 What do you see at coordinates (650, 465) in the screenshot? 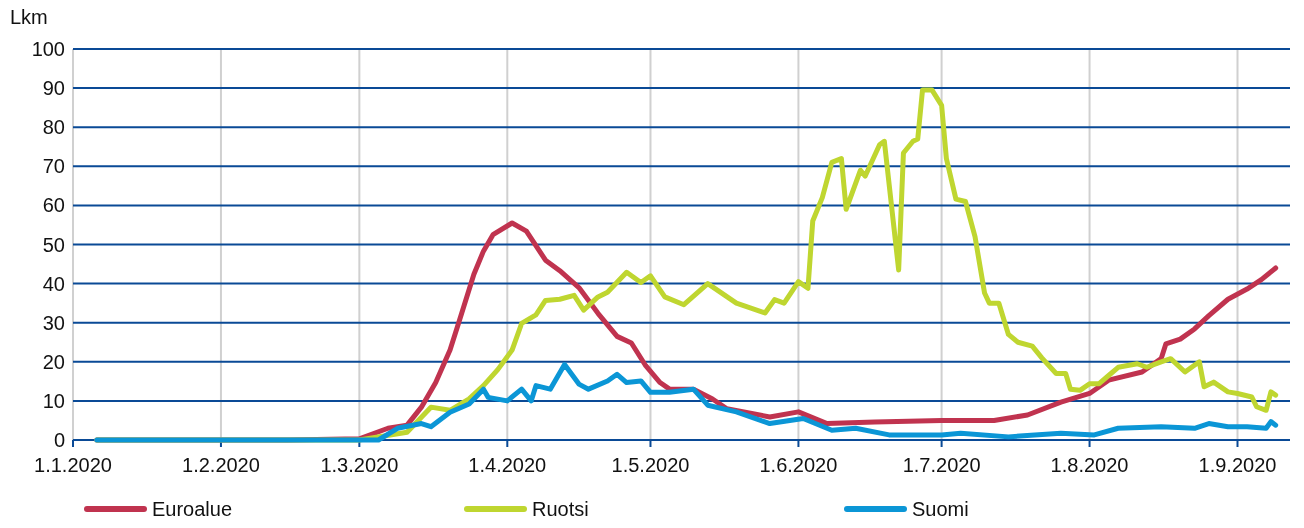
I see `x-tick-label: 1.5.2020` at bounding box center [650, 465].